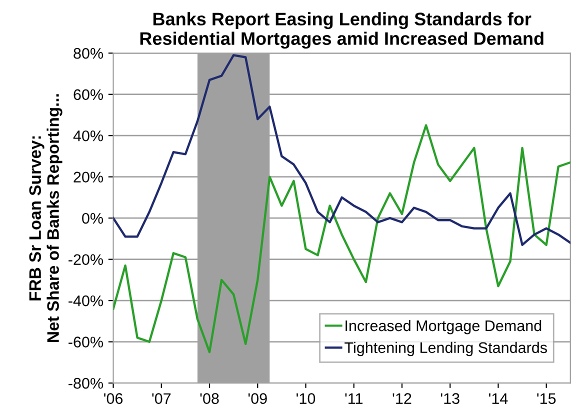 This screenshot has height=415, width=575. Describe the element at coordinates (86, 260) in the screenshot. I see `y-tick-label: -20%` at that location.